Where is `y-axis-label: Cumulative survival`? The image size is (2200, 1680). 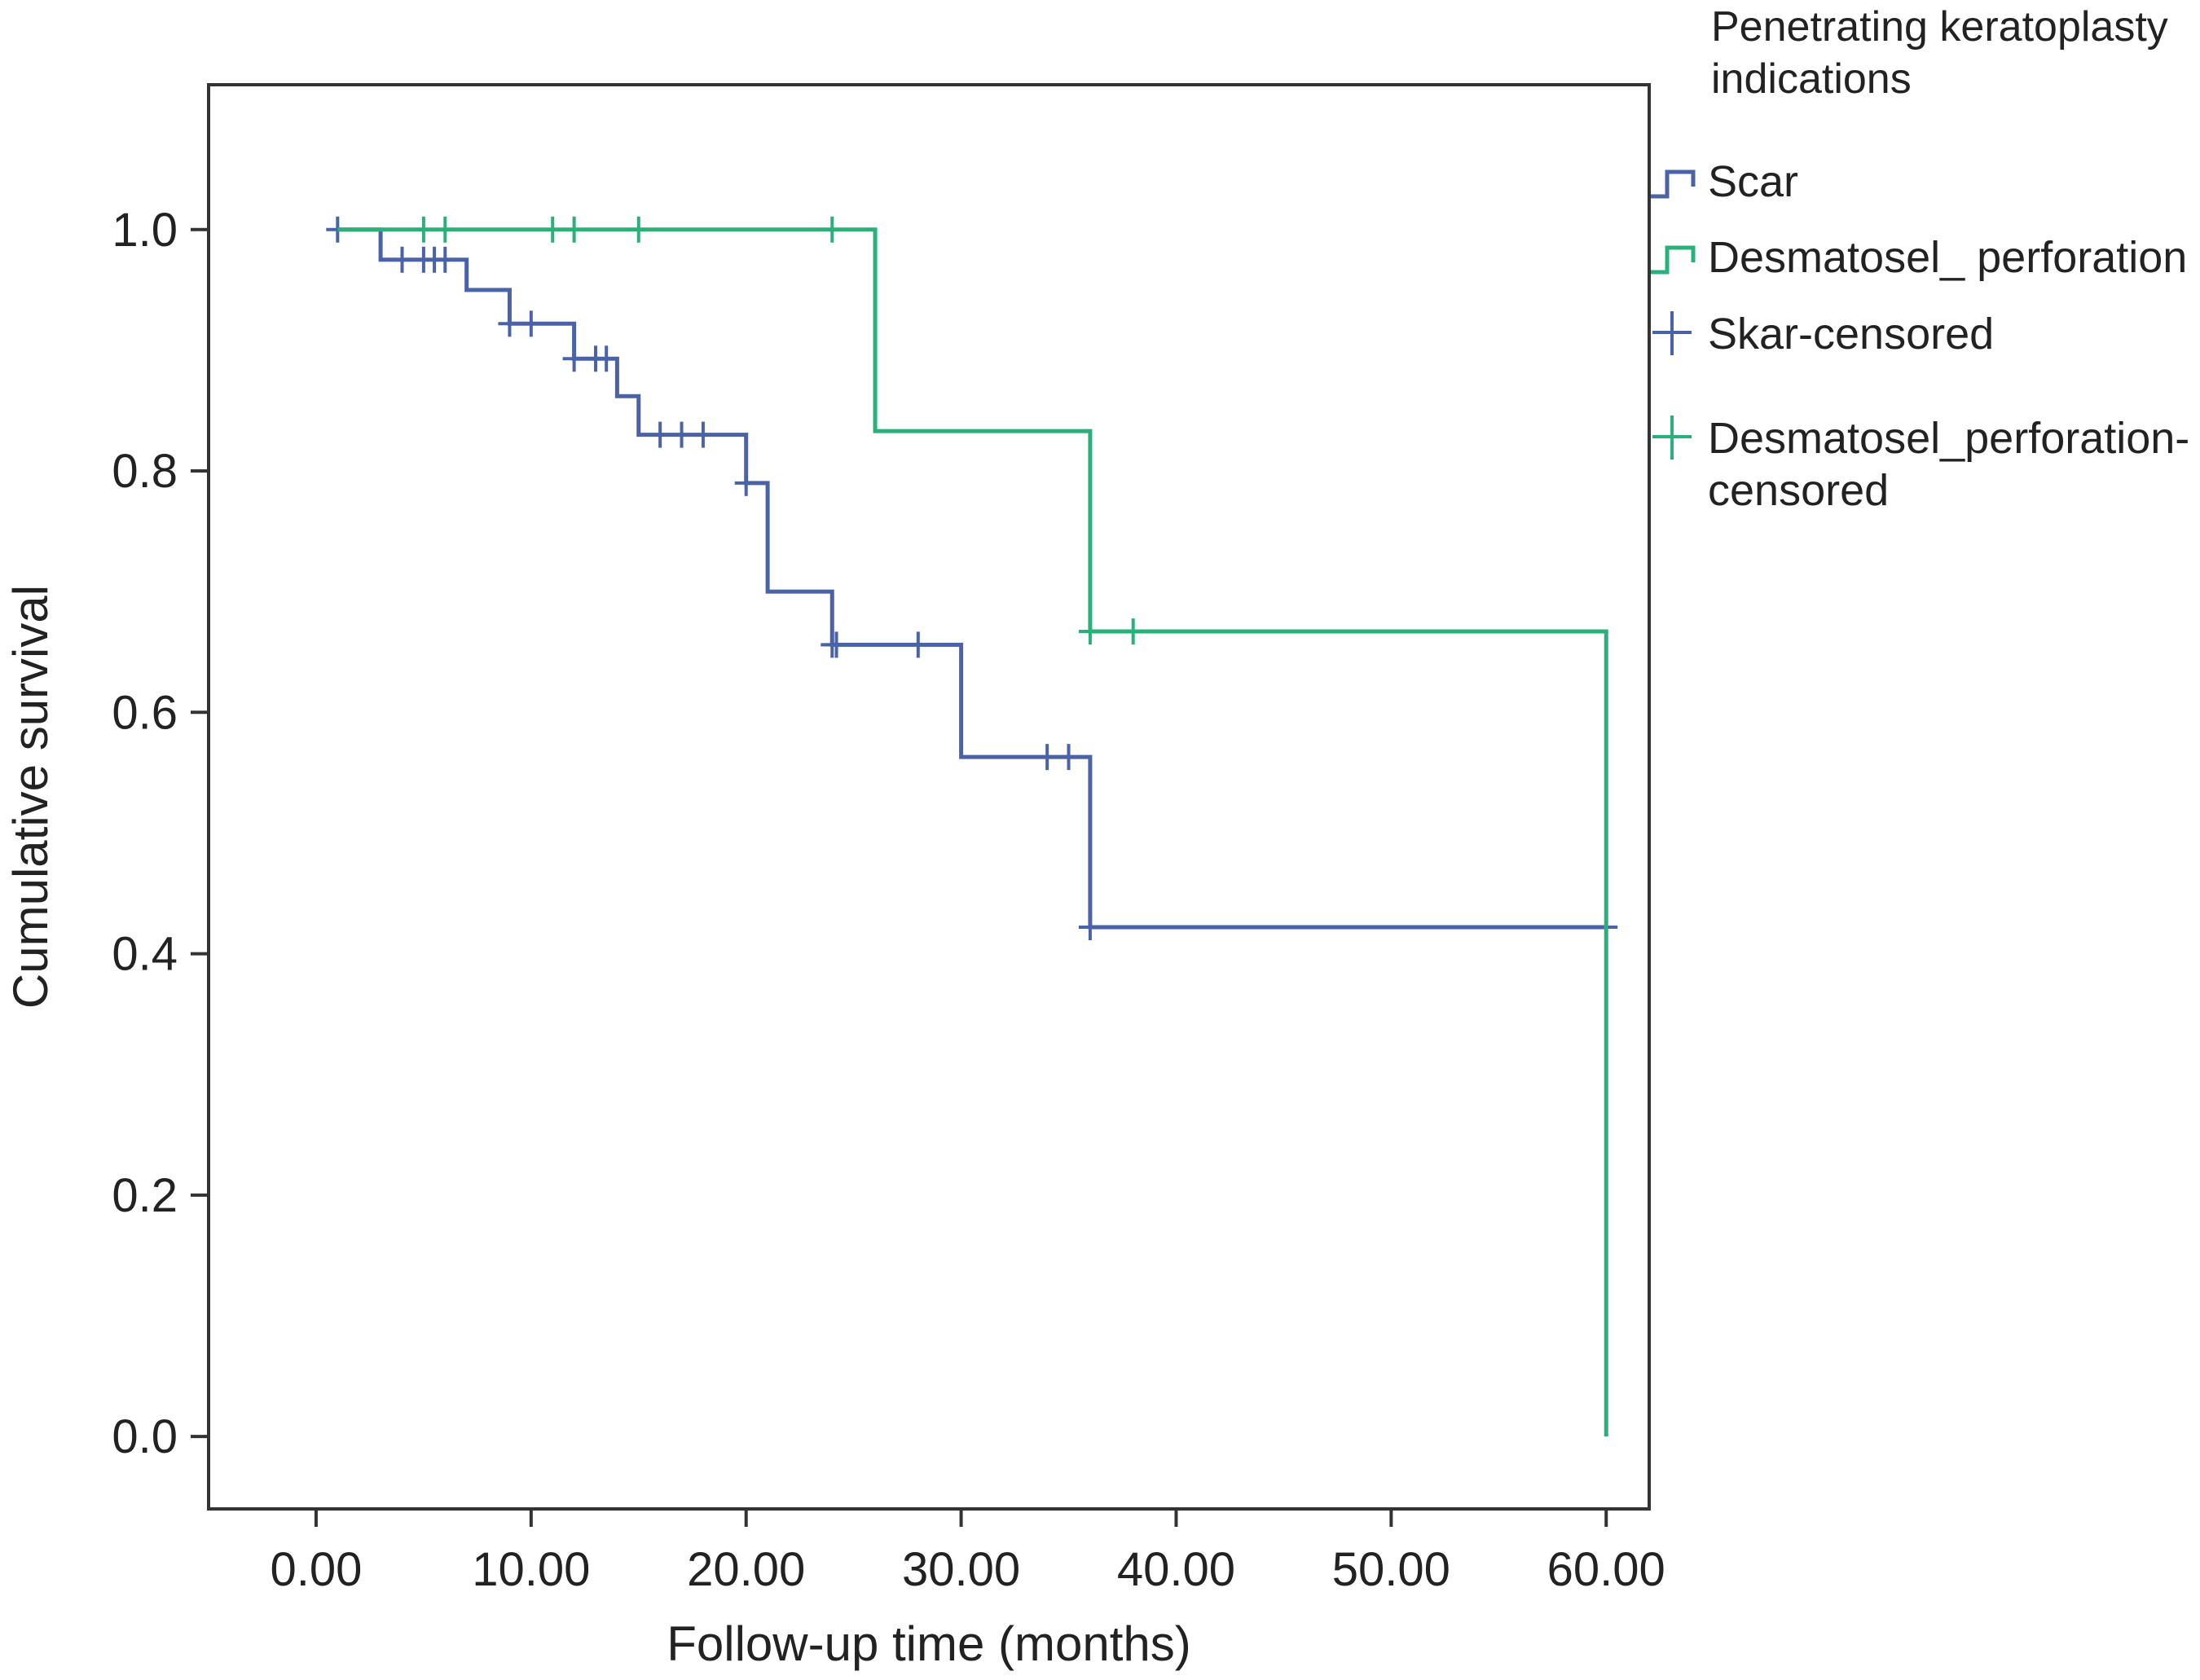
y-axis-label: Cumulative survival is located at coordinates (30, 797).